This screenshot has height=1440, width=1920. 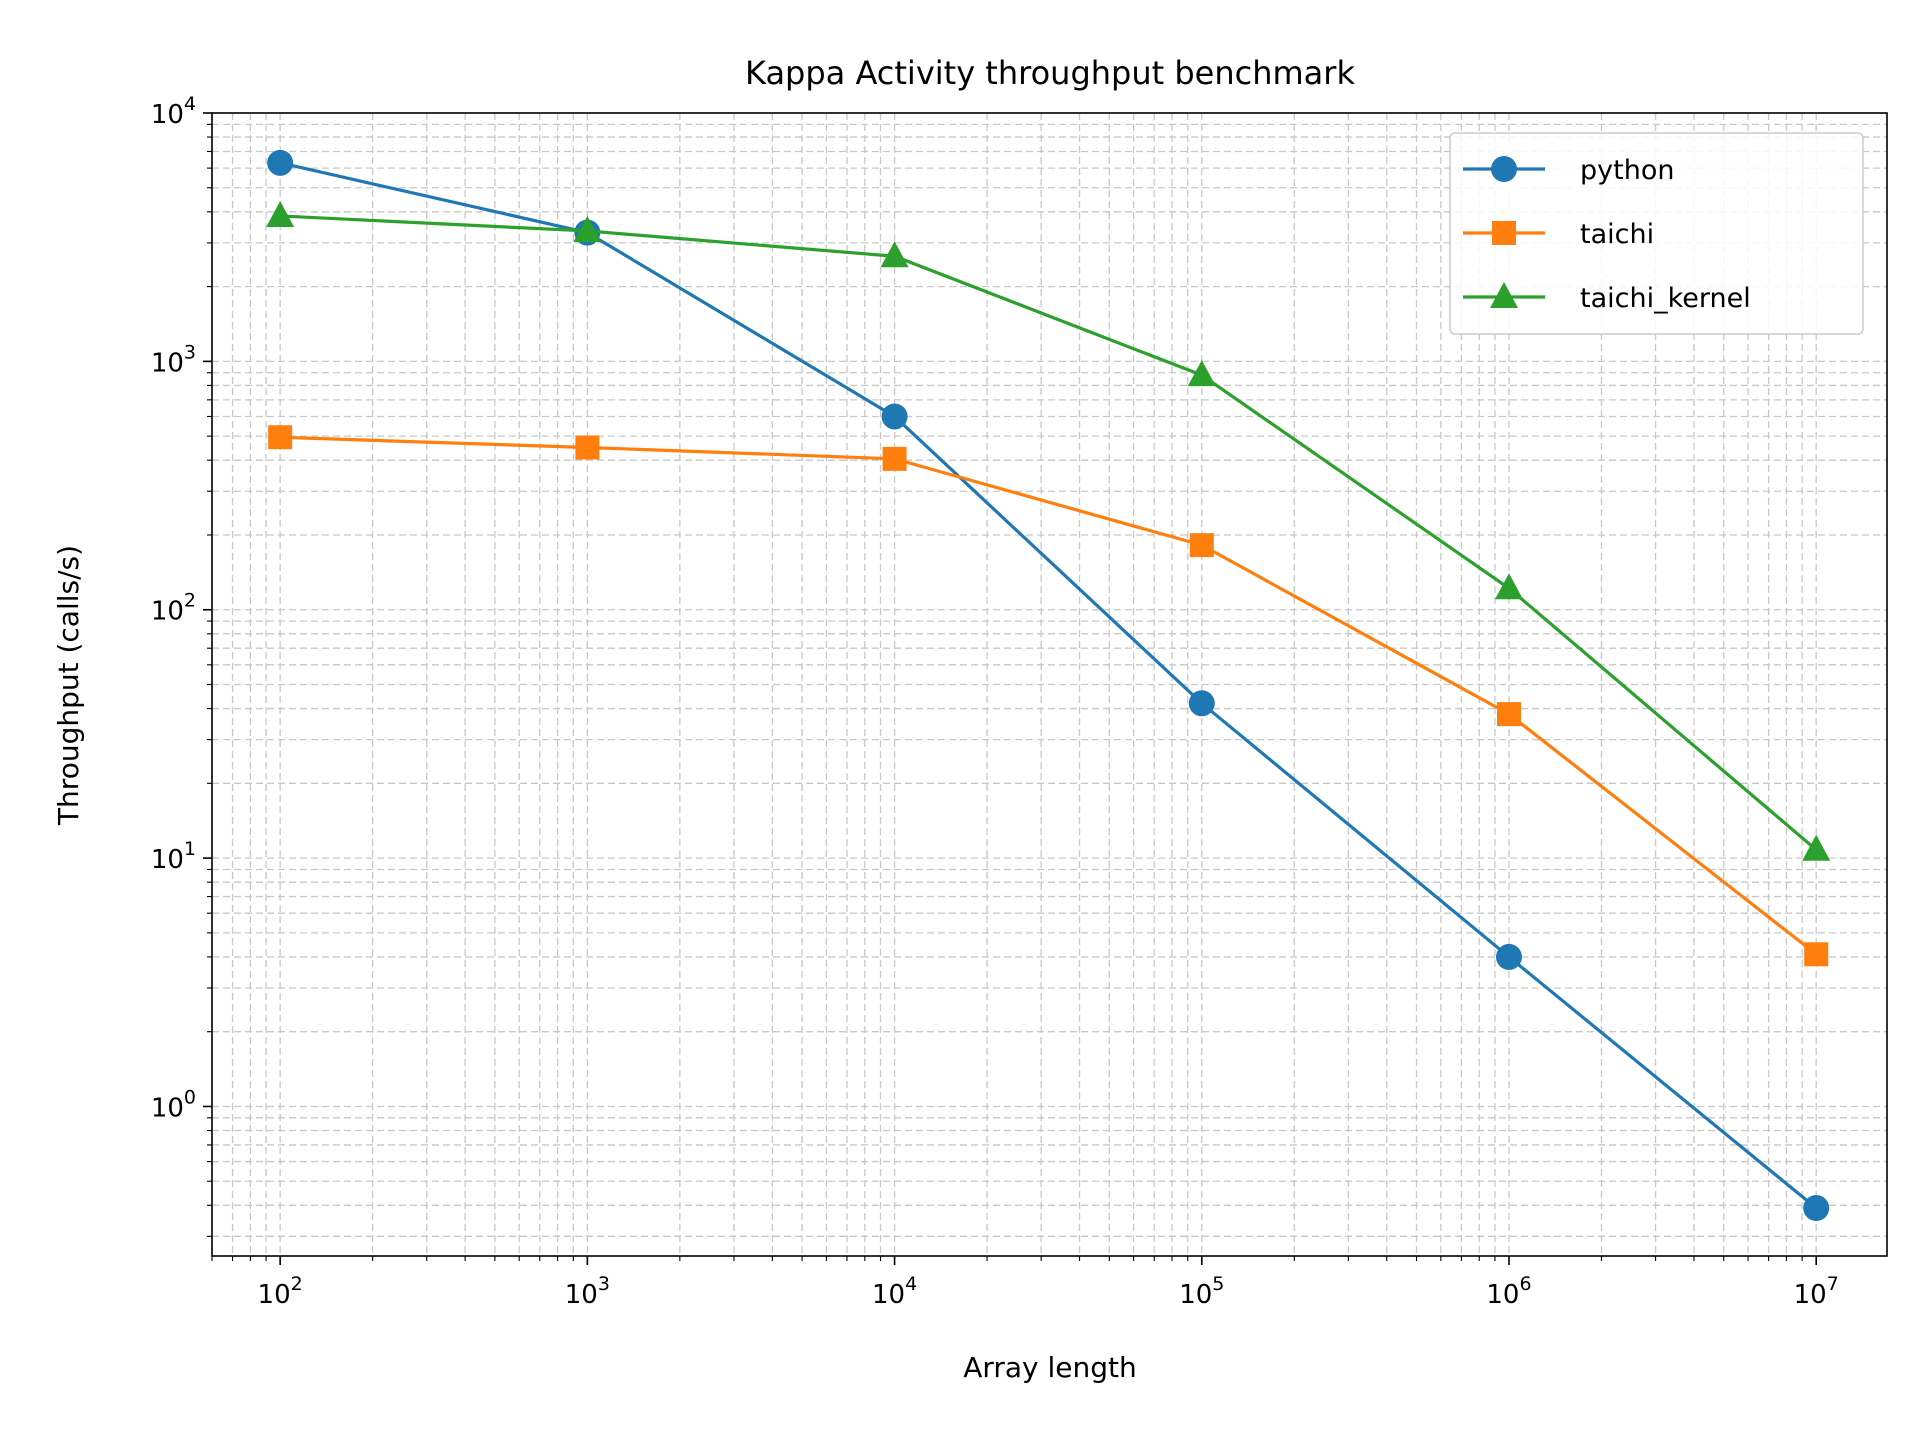 What do you see at coordinates (587, 1291) in the screenshot?
I see `x-tick-label: 10³` at bounding box center [587, 1291].